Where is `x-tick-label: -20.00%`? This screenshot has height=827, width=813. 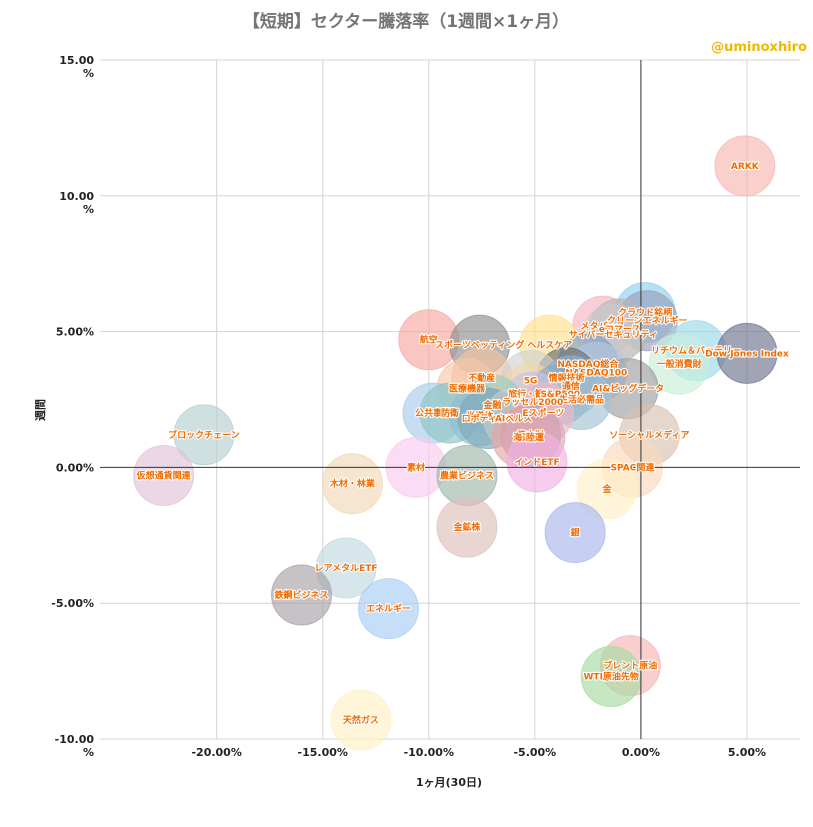 x-tick-label: -20.00% is located at coordinates (216, 752).